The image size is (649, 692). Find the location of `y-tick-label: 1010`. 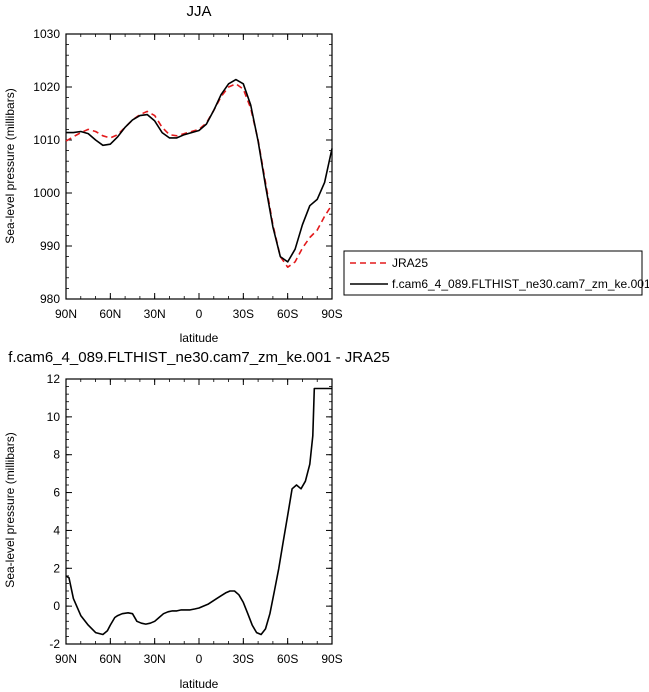

y-tick-label: 1010 is located at coordinates (46, 140).